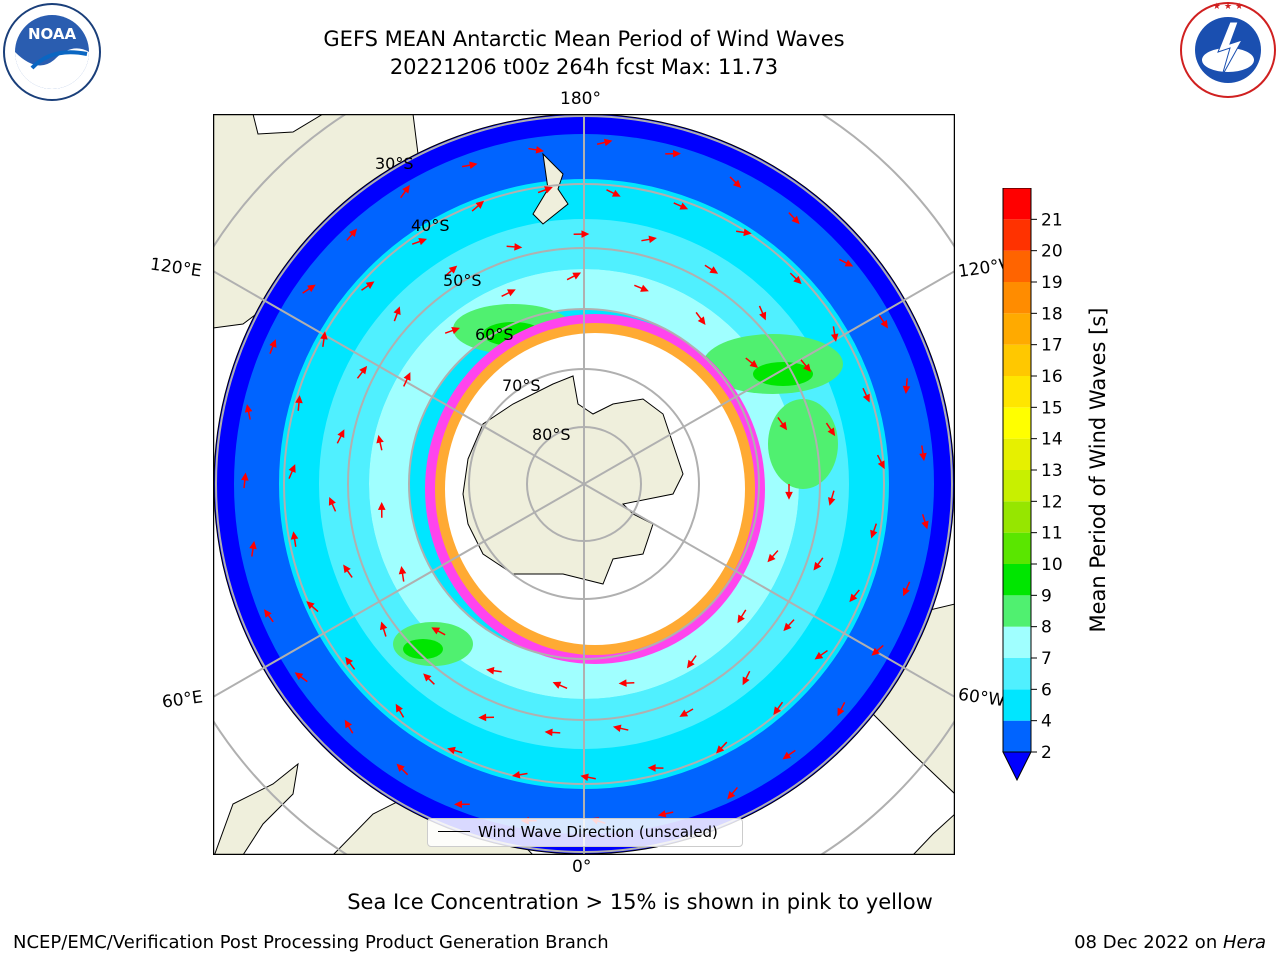  Describe the element at coordinates (430, 225) in the screenshot. I see `lat-label-40s: 40°S` at that location.